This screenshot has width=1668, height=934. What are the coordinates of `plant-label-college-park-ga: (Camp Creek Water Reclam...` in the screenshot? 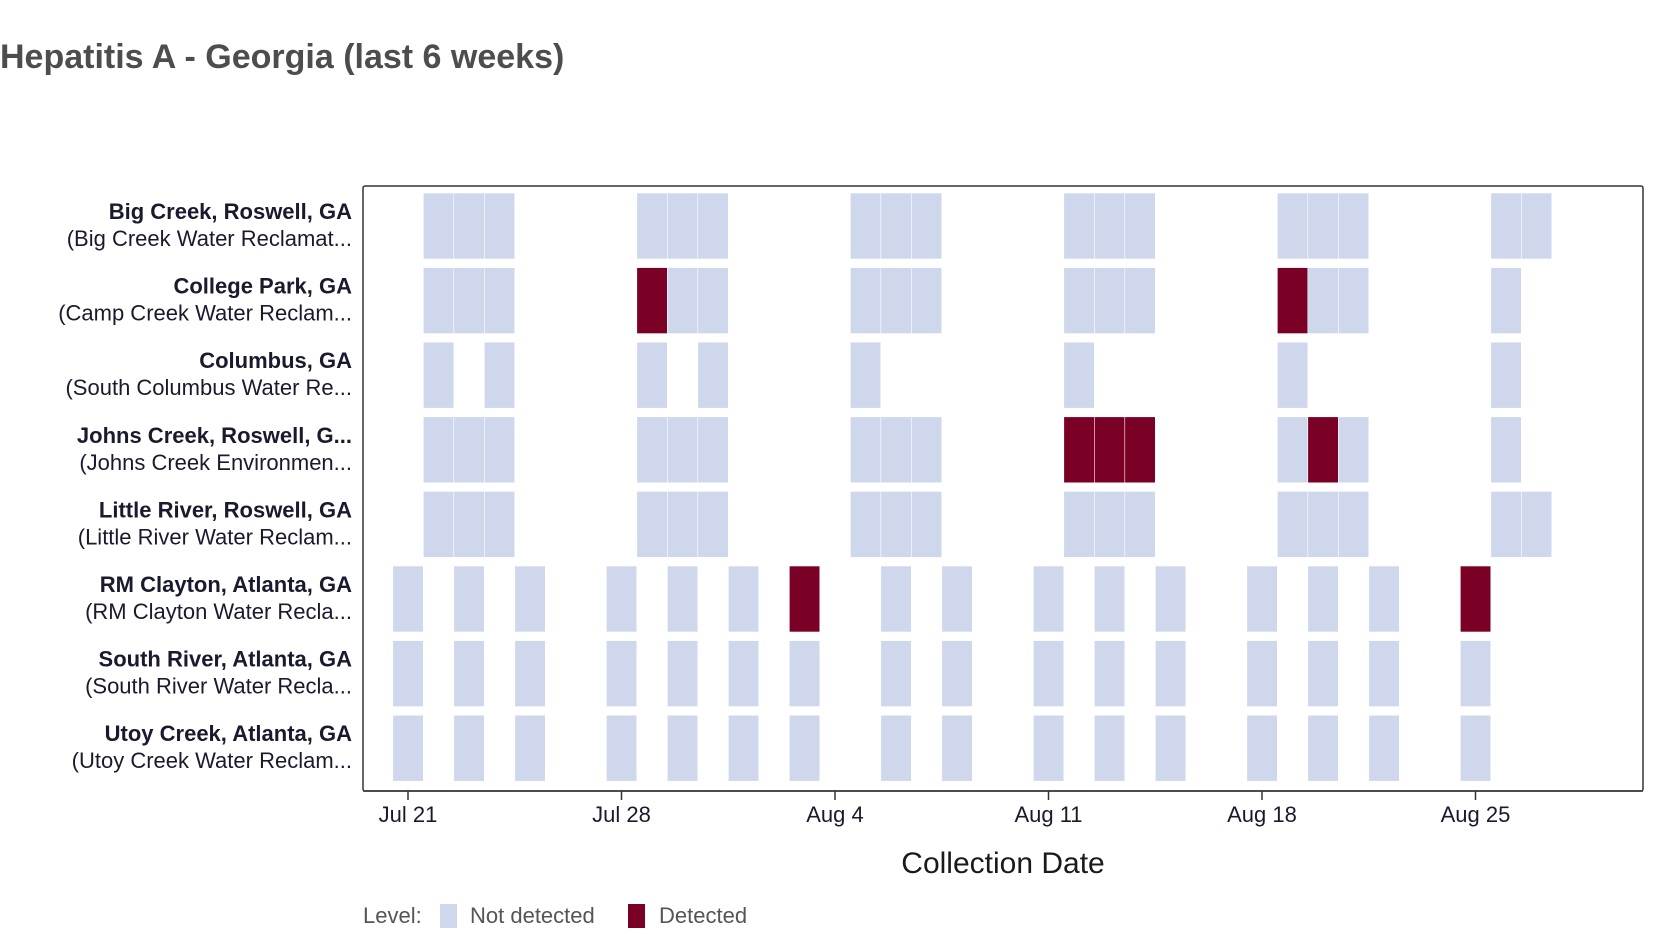 It's located at (205, 313).